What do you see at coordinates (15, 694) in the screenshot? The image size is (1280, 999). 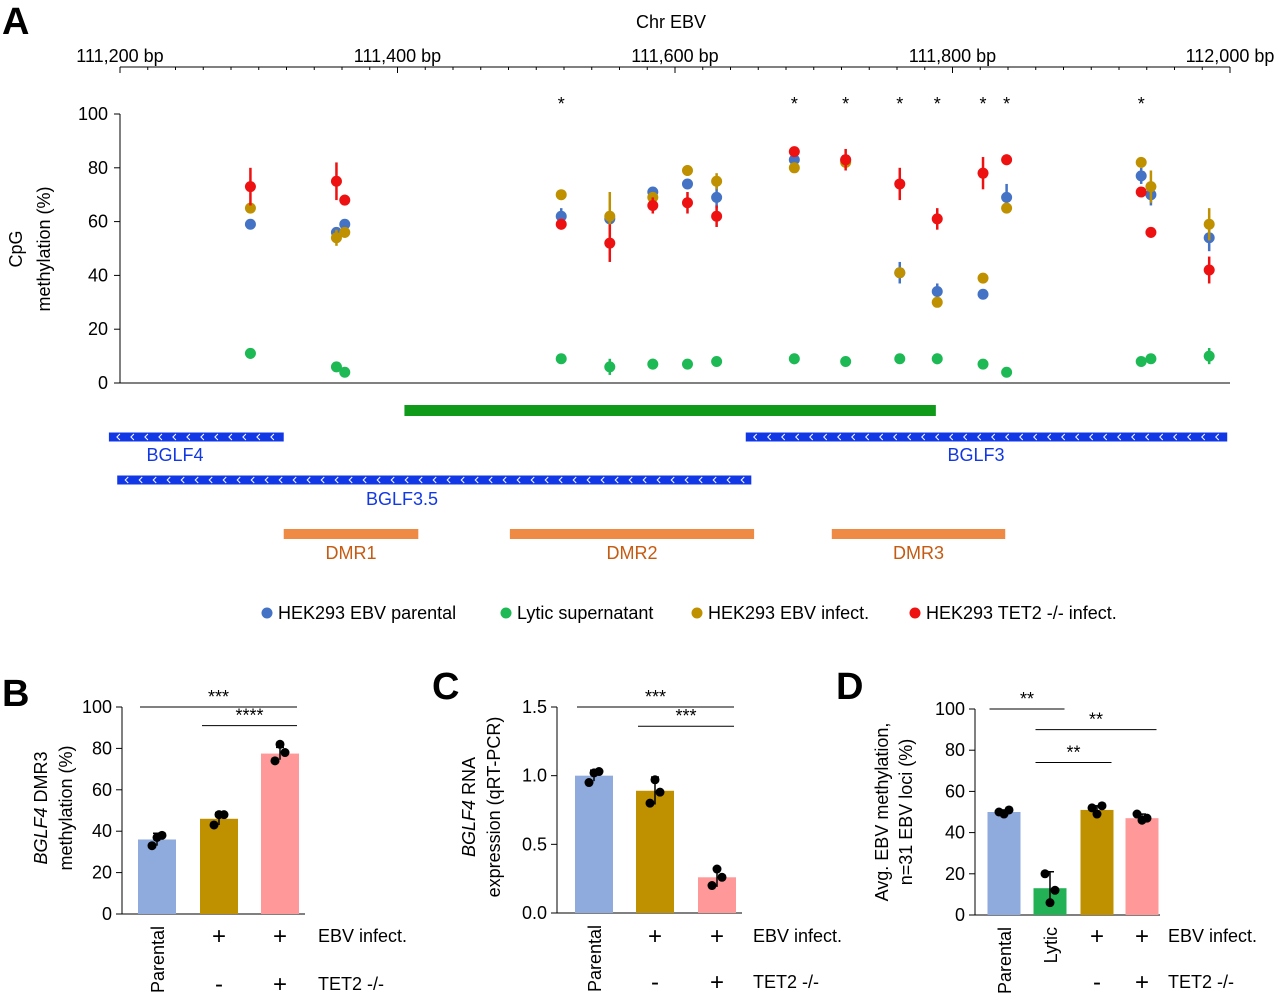 I see `panel-label-b: B` at bounding box center [15, 694].